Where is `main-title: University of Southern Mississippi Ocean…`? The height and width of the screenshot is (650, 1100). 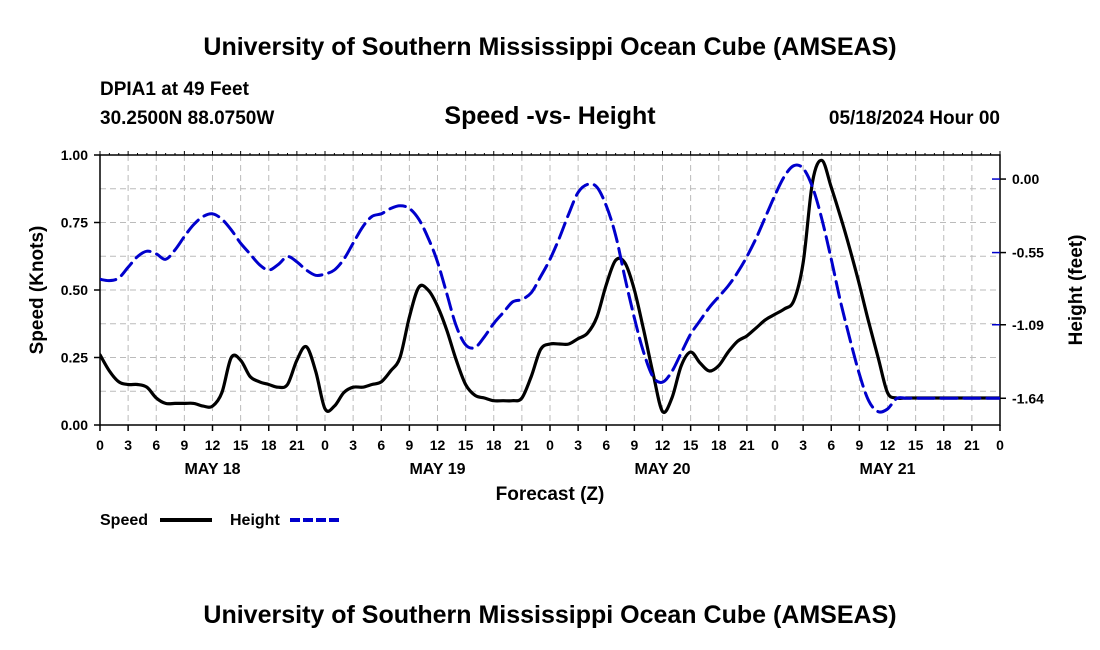
main-title: University of Southern Mississippi Ocean… is located at coordinates (549, 47).